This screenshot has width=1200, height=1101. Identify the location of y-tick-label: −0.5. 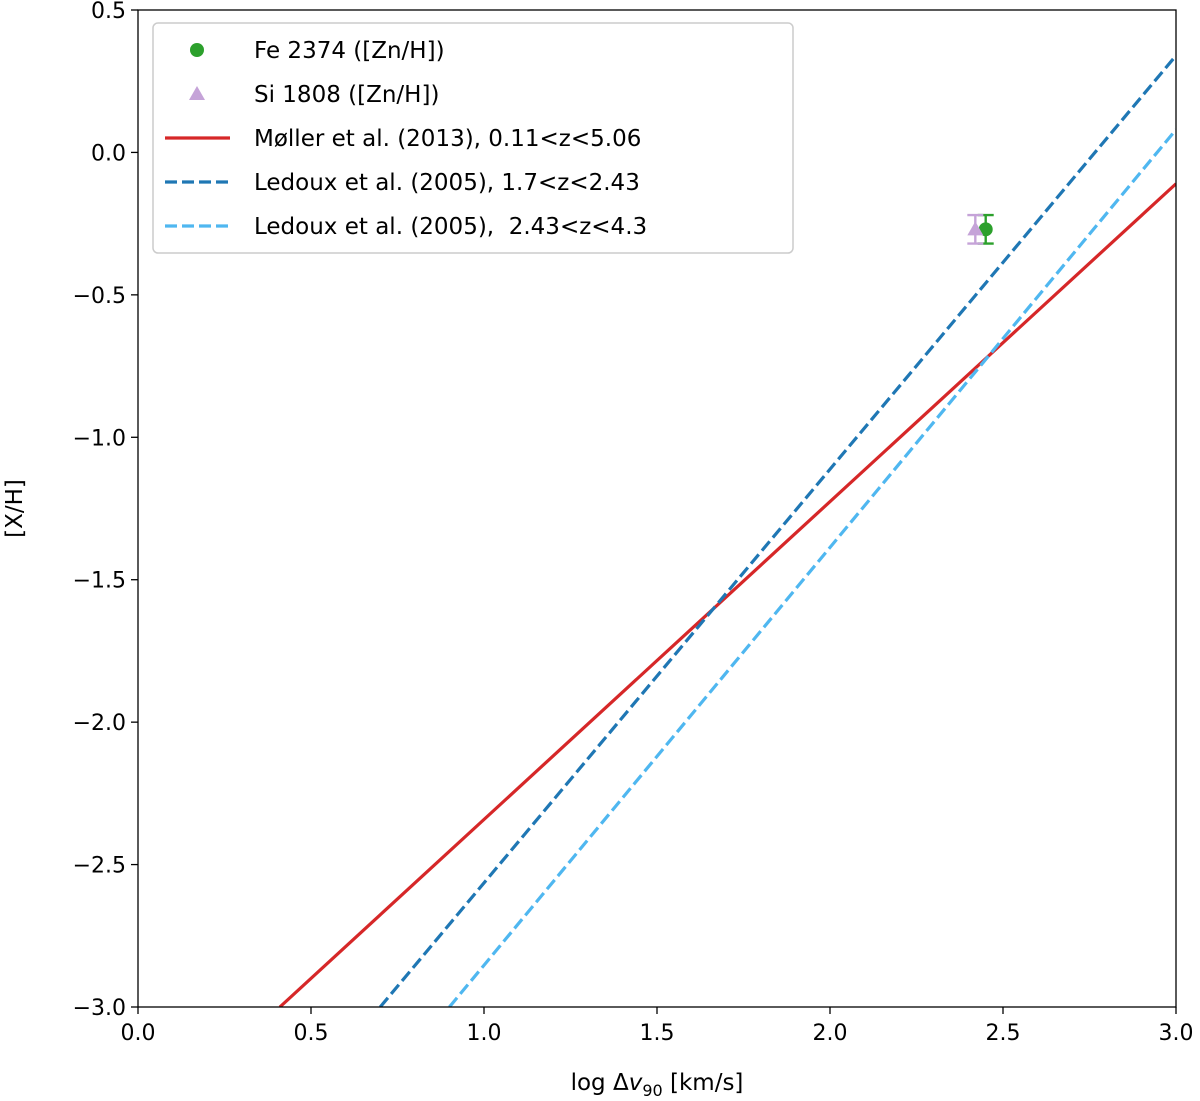
(99, 296).